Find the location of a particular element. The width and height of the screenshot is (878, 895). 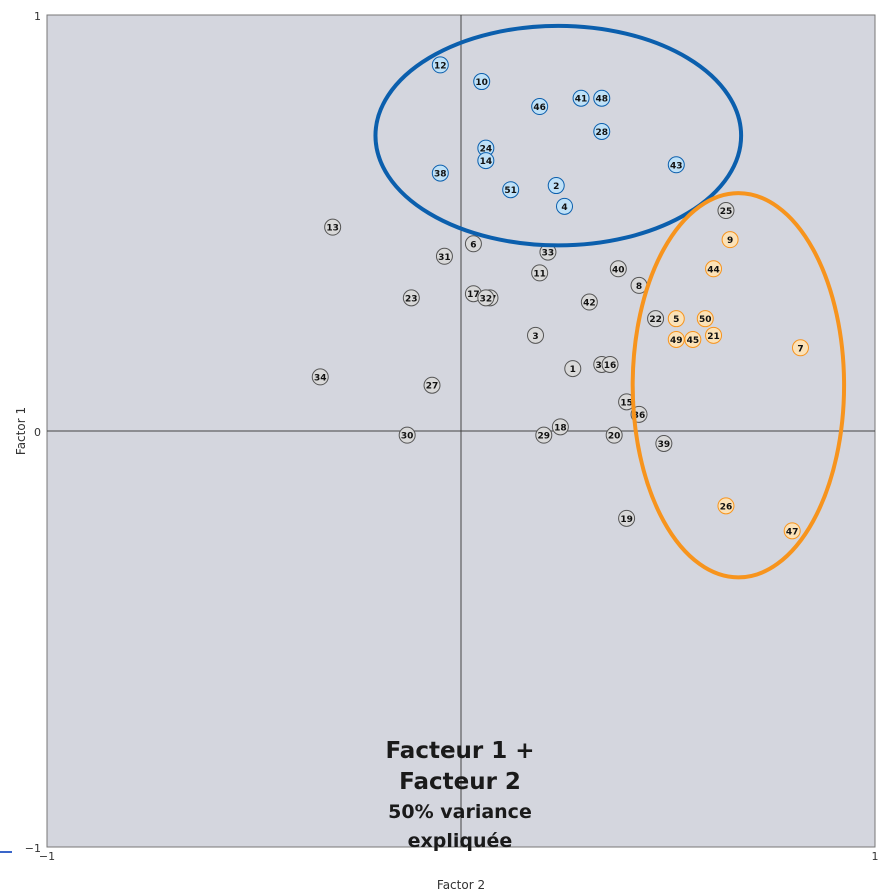

point-label-40: 40 is located at coordinates (618, 270).